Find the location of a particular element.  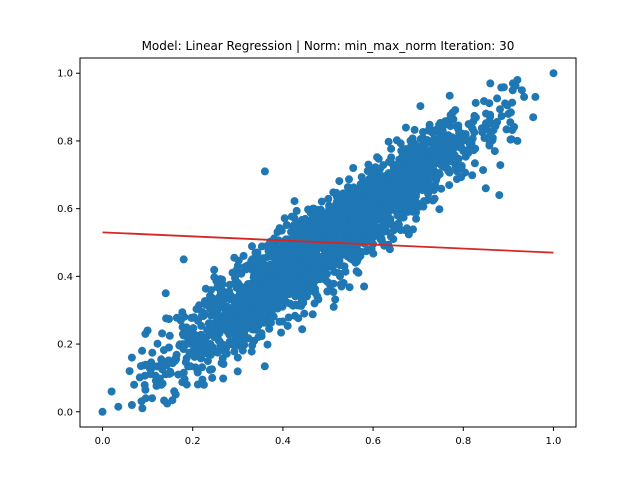

x-tick-label: 0.0 is located at coordinates (103, 441).